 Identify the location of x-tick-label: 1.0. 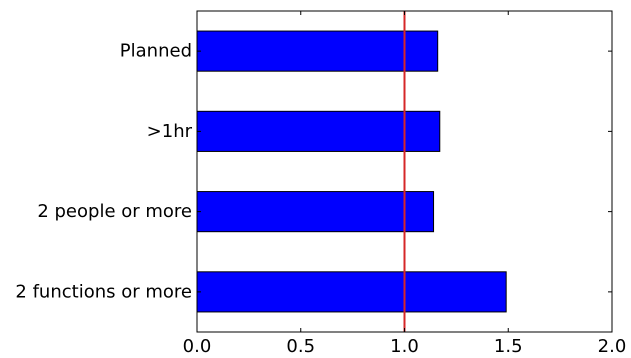
(404, 346).